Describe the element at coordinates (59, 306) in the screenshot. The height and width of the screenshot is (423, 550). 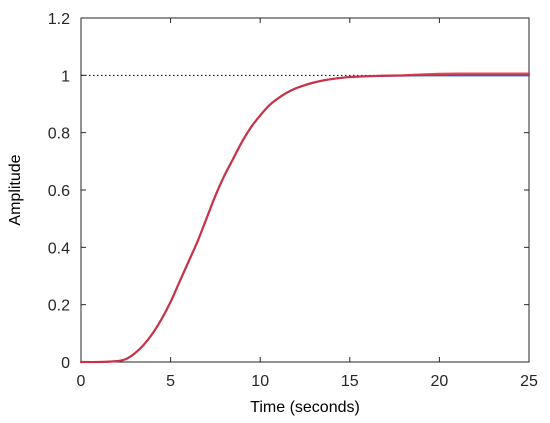
I see `y-tick-label: 0.2` at that location.